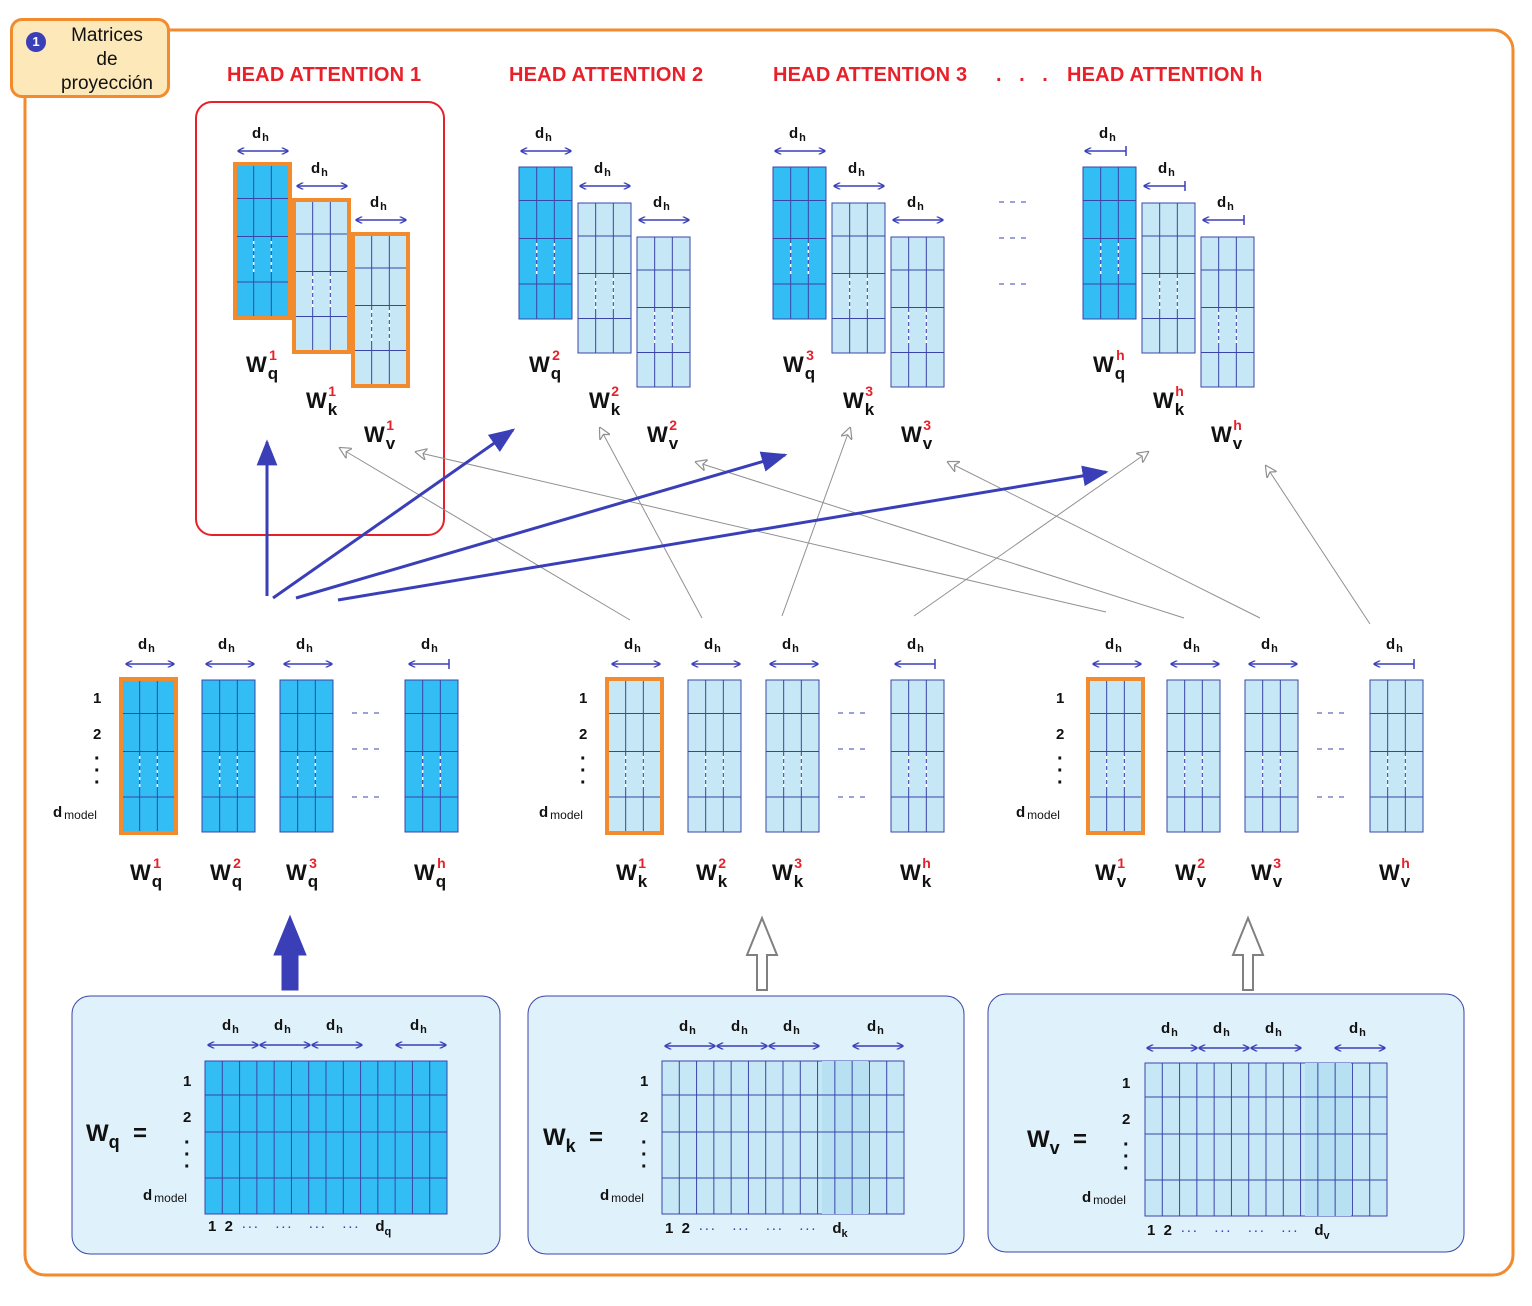  Describe the element at coordinates (792, 756) in the screenshot. I see `split-k-2-body` at that location.